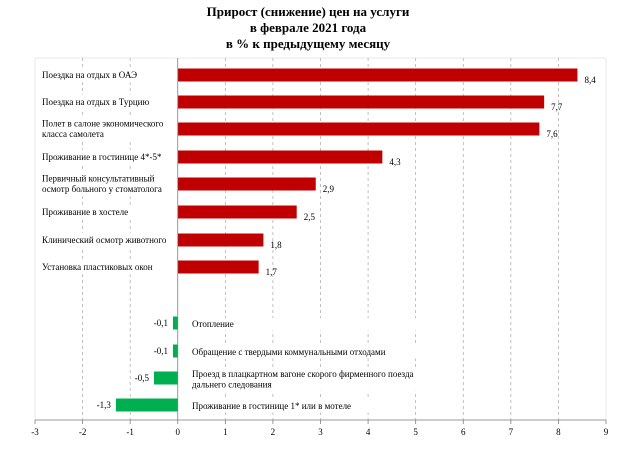 Image resolution: width=641 pixels, height=454 pixels. What do you see at coordinates (97, 267) in the screenshot?
I see `category-label: Установка пластиковых окон` at bounding box center [97, 267].